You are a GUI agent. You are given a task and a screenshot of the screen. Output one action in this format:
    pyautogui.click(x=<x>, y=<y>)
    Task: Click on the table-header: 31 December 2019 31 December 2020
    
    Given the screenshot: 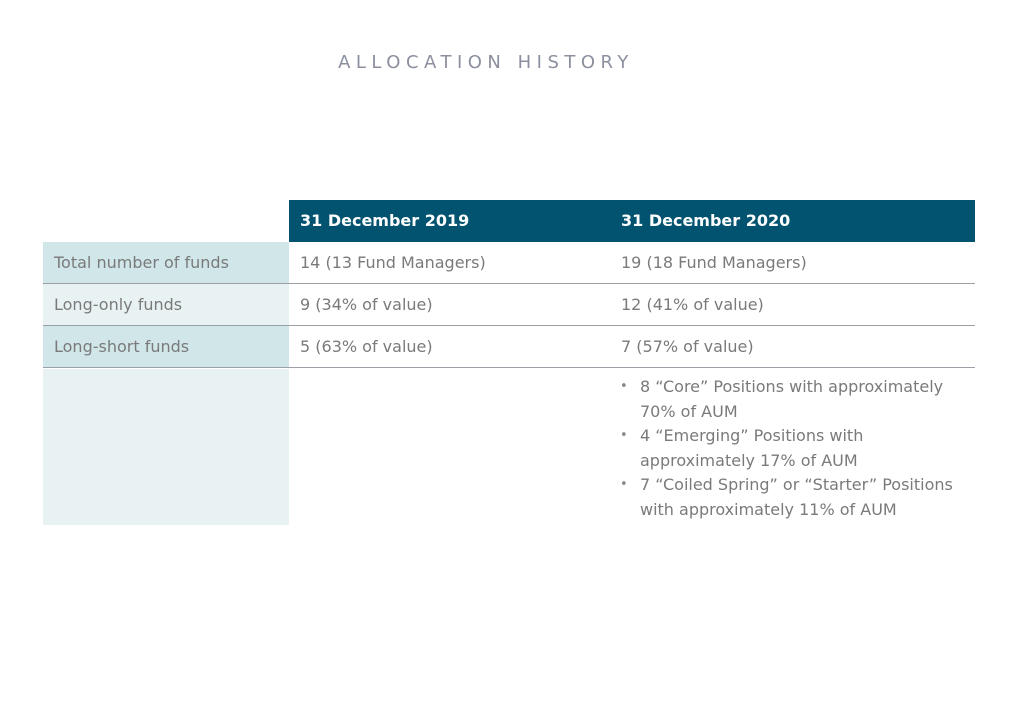 What is the action you would take?
    pyautogui.click(x=632, y=221)
    